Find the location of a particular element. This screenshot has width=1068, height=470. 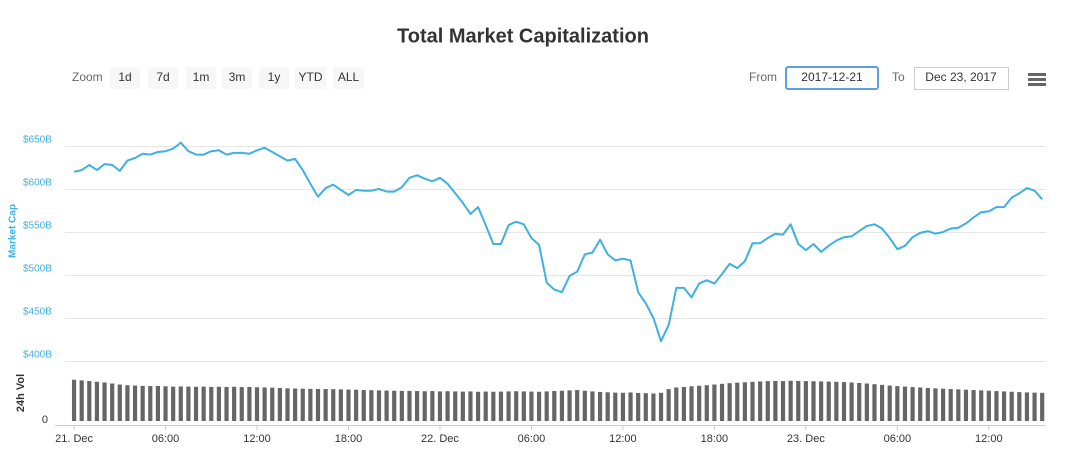

y2-tick-label: 0 is located at coordinates (45, 420).